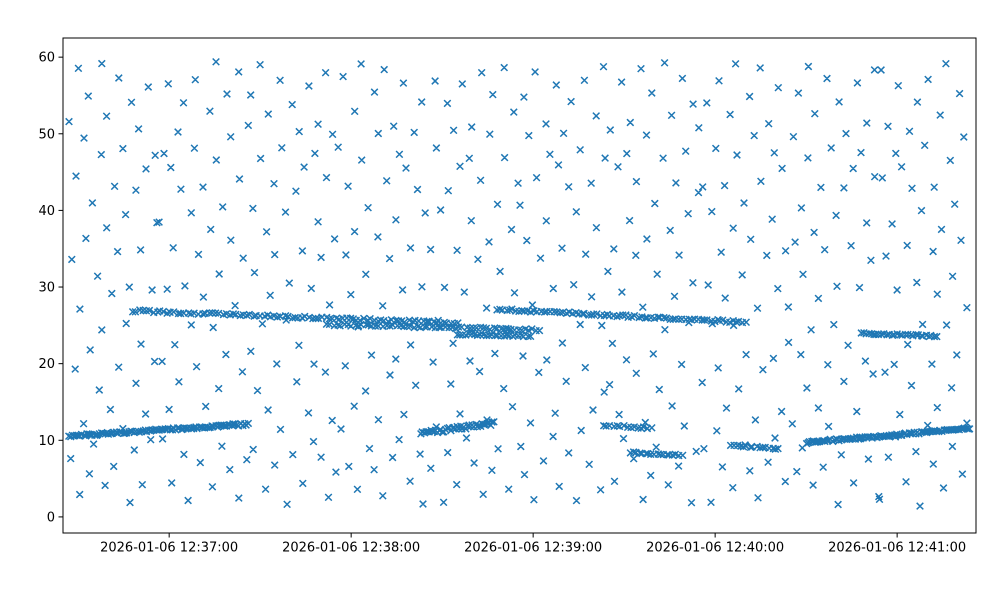 Image resolution: width=989 pixels, height=590 pixels. What do you see at coordinates (169, 548) in the screenshot?
I see `x-tick-label: 2026-01-06 12:37:00` at bounding box center [169, 548].